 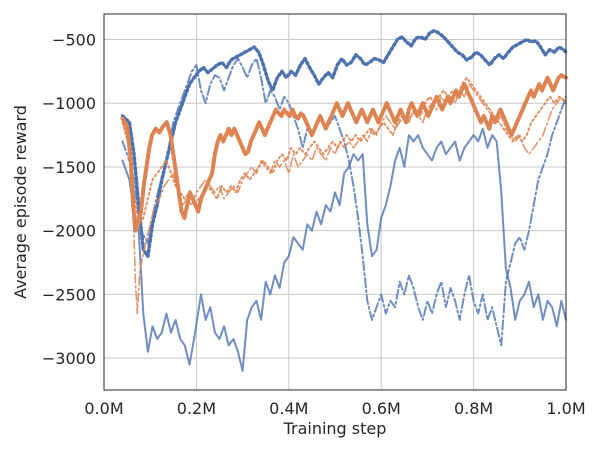 I want to click on y-axis-label: Average episode reward, so click(x=20, y=202).